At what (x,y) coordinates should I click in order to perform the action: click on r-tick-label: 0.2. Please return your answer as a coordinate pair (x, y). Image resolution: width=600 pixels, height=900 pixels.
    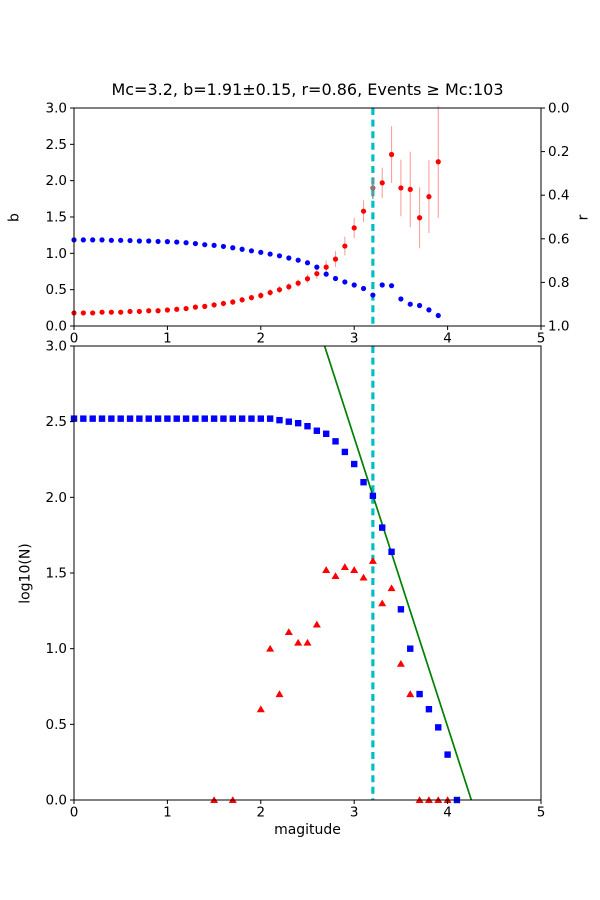
    Looking at the image, I should click on (558, 152).